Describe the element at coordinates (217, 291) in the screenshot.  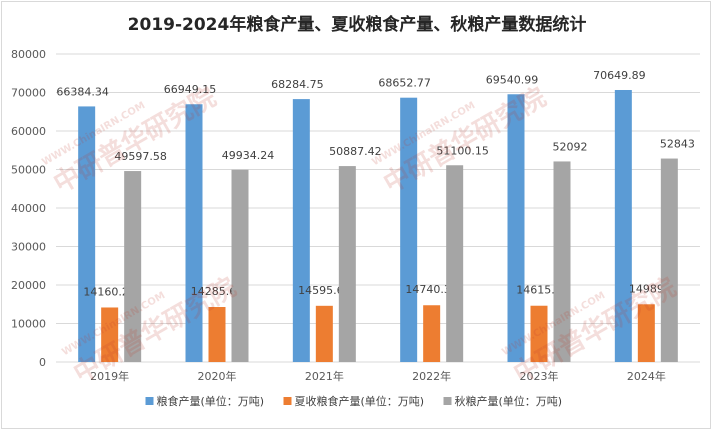
I see `data-label: 14285.61` at that location.